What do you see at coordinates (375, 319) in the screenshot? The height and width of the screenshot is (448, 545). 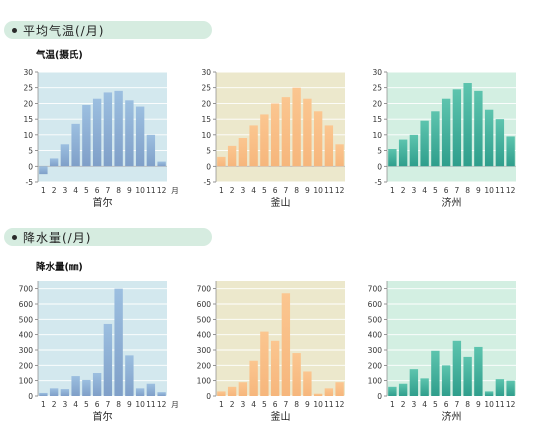 I see `y-tick-label: 500` at bounding box center [375, 319].